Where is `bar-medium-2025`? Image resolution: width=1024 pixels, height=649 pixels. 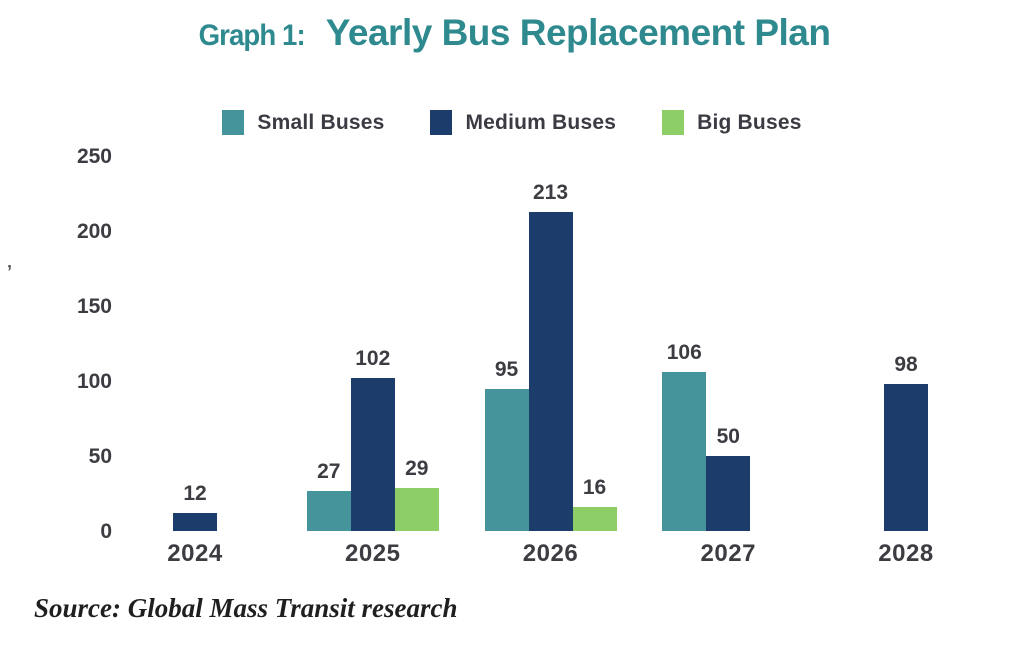 bar-medium-2025 is located at coordinates (372, 454).